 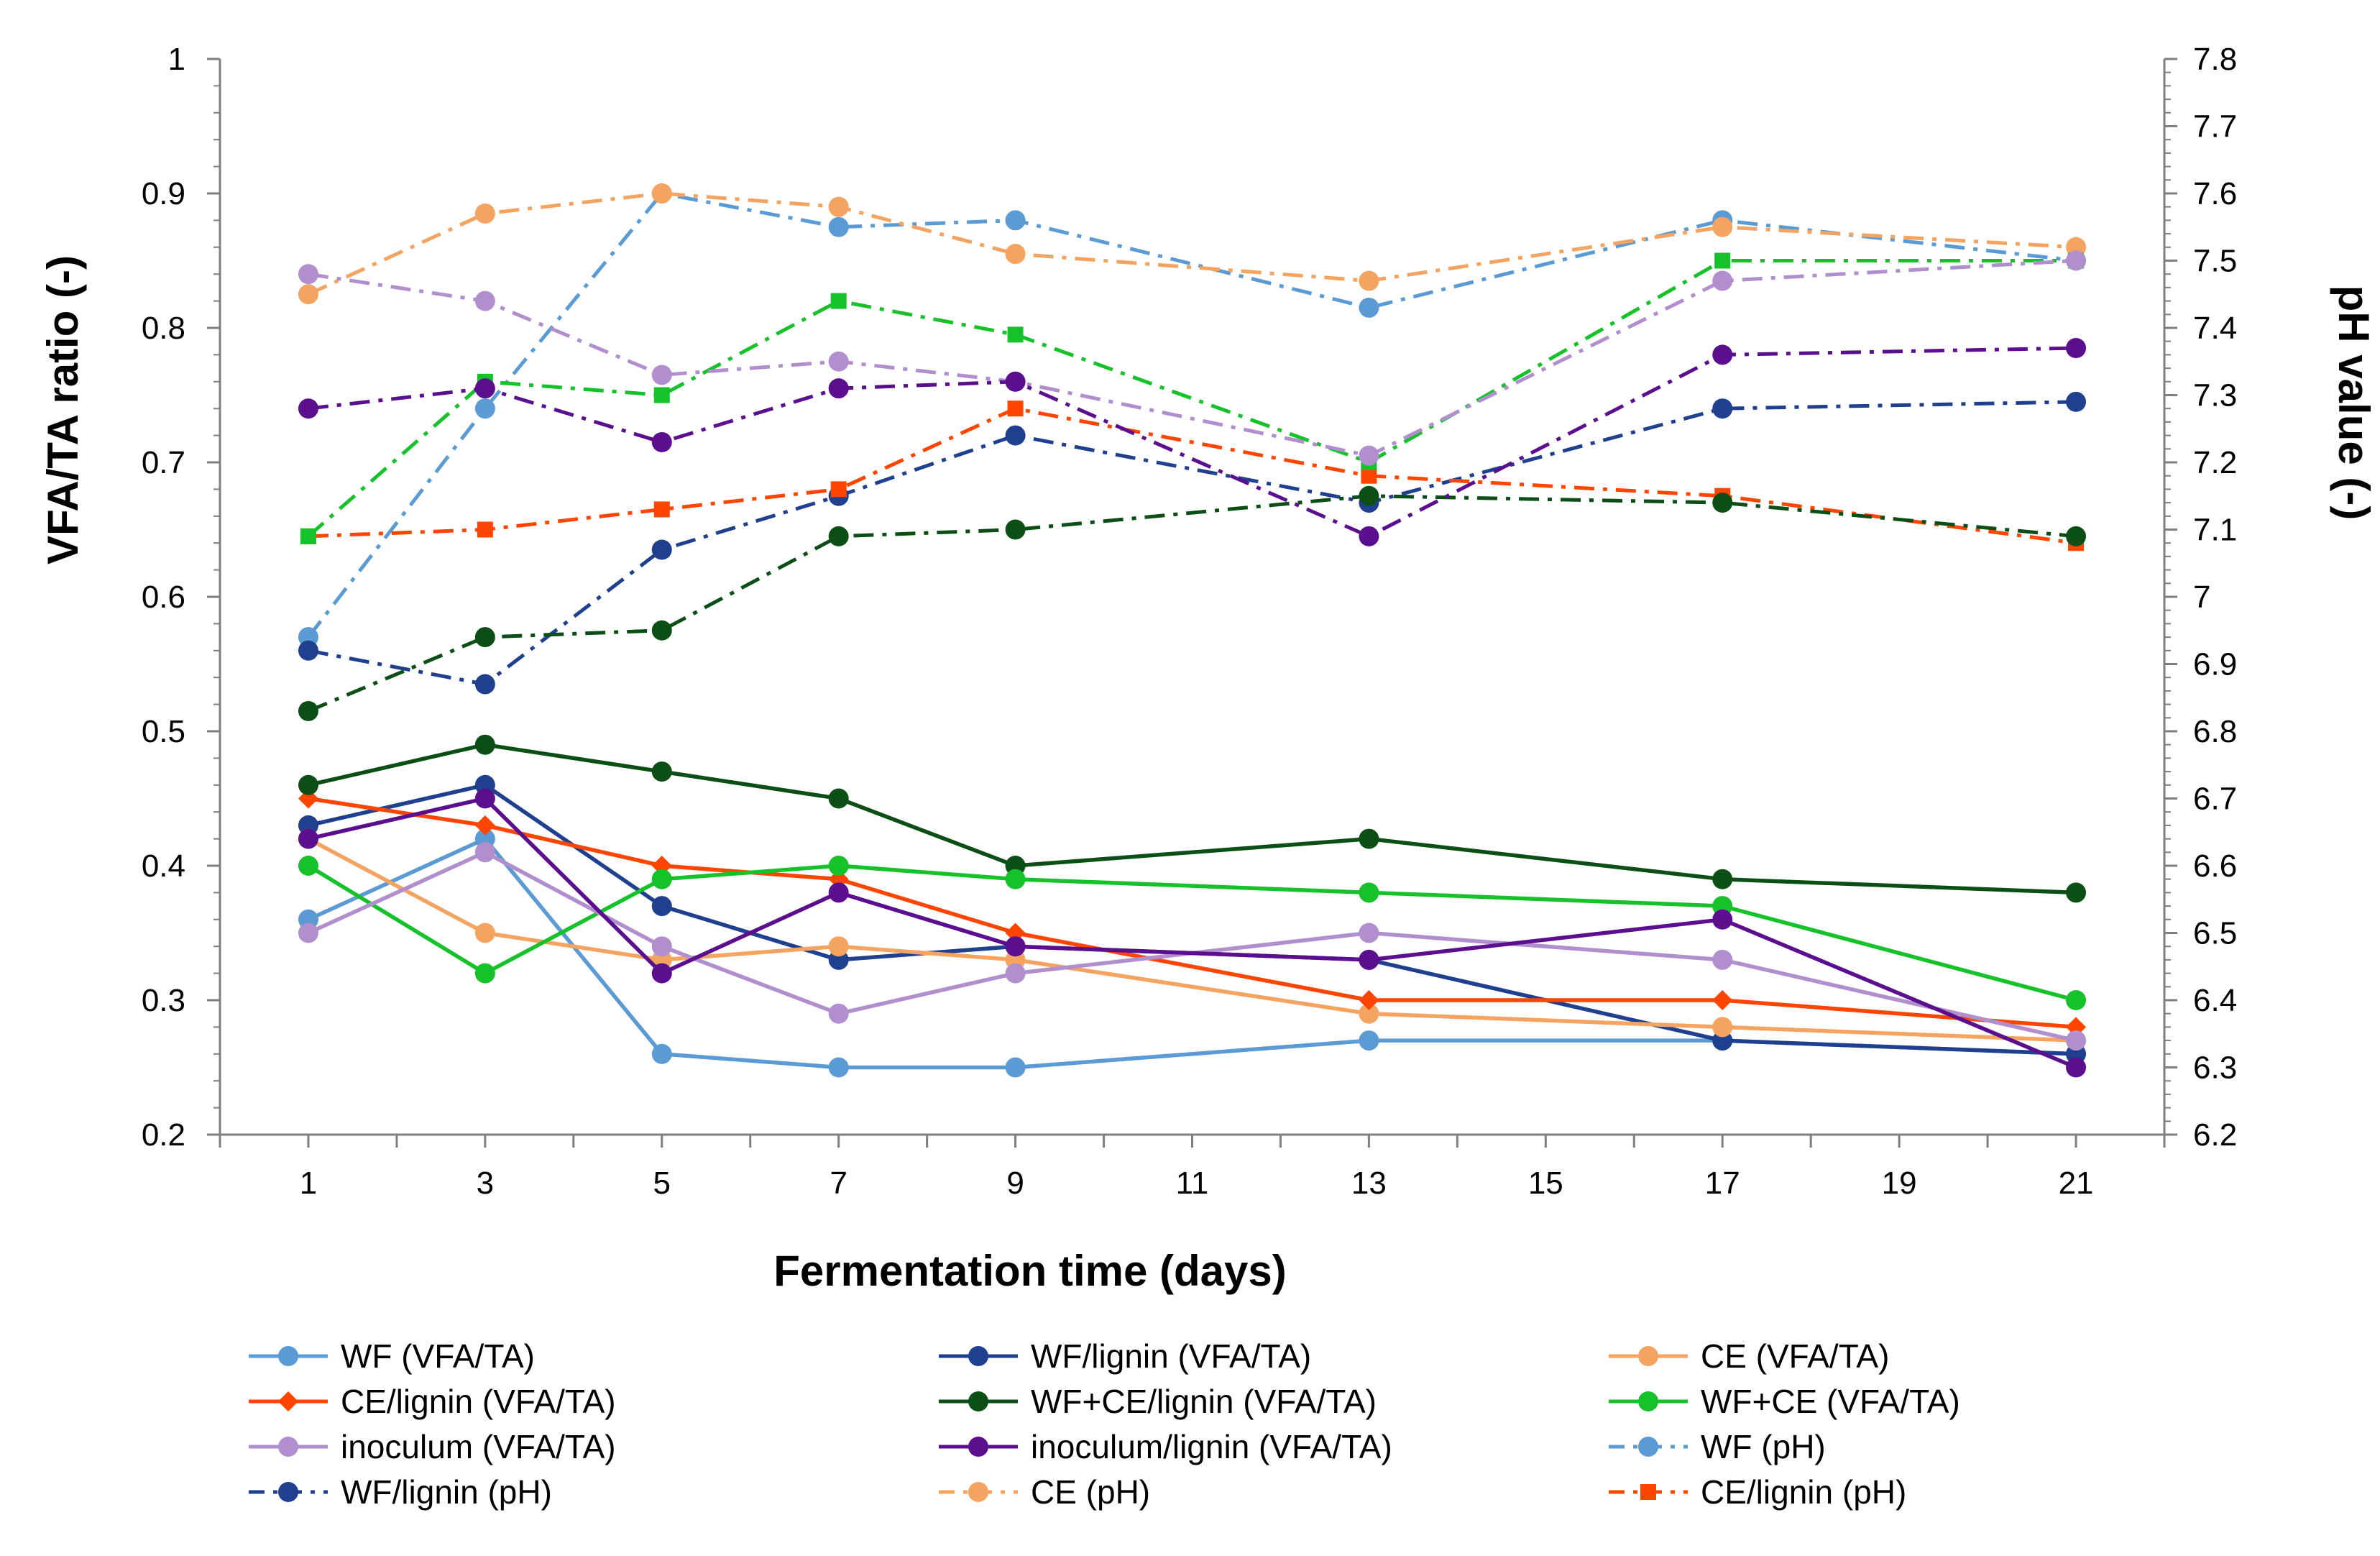 What do you see at coordinates (392, 1356) in the screenshot?
I see `legend-item: WF (VFA/TA)` at bounding box center [392, 1356].